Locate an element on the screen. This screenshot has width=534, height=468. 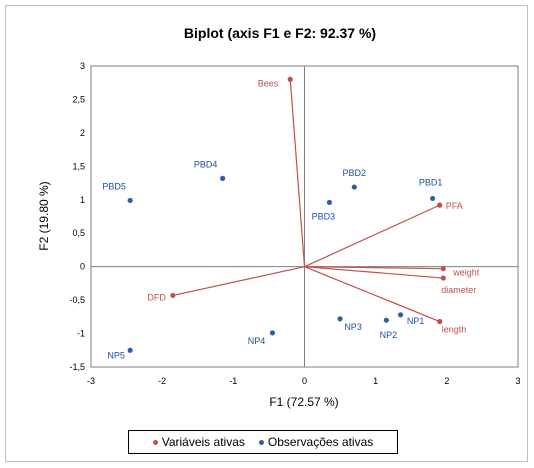
vector-length is located at coordinates (372, 294).